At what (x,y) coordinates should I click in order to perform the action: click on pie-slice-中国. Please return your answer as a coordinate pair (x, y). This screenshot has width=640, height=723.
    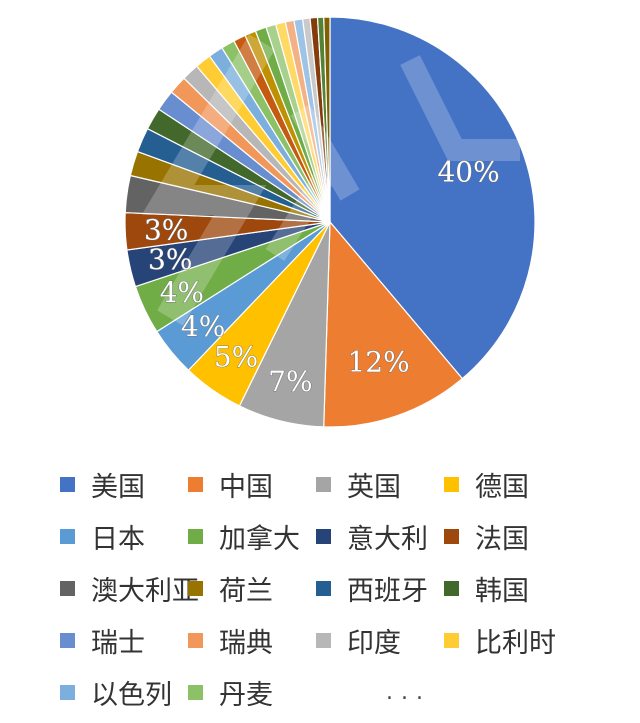
    Looking at the image, I should click on (393, 324).